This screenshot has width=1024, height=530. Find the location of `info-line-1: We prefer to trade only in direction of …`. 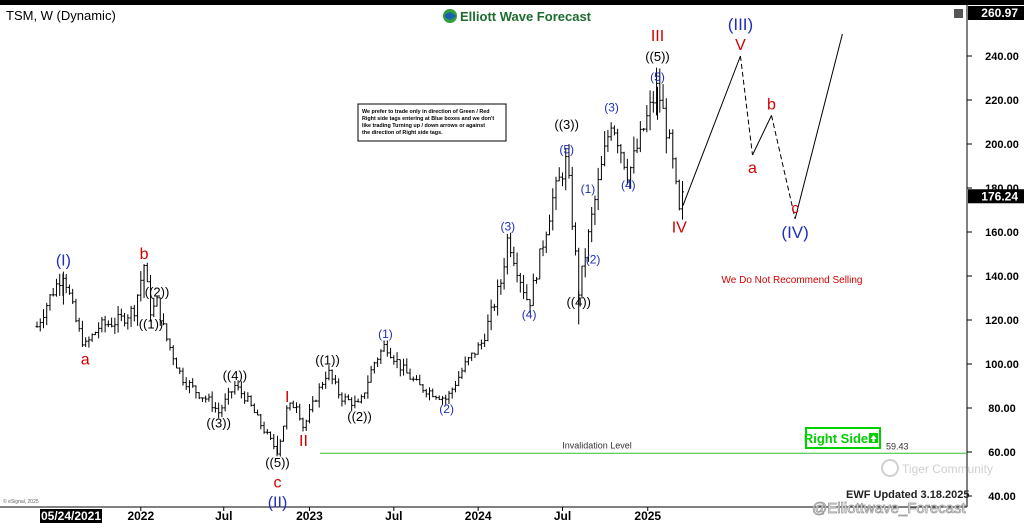

info-line-1: We prefer to trade only in direction of … is located at coordinates (426, 112).